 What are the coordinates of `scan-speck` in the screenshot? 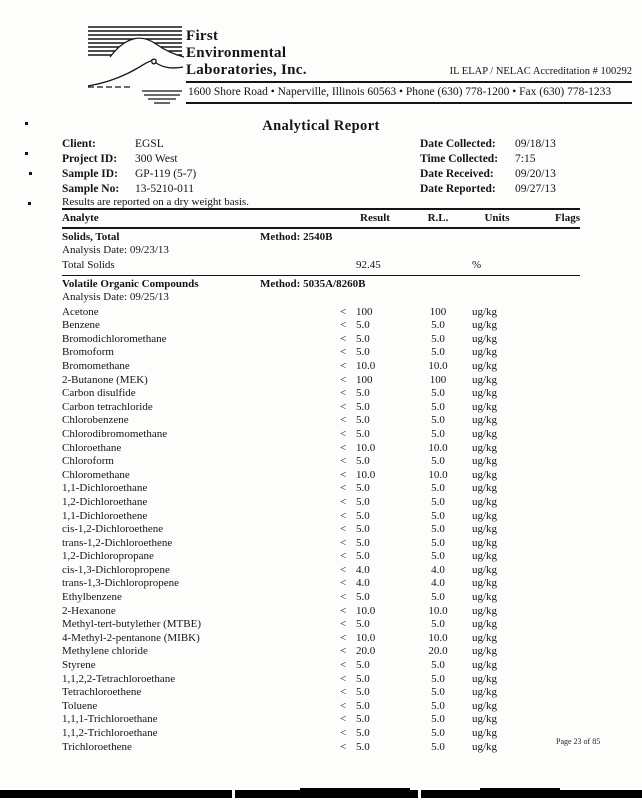 It's located at (30, 173).